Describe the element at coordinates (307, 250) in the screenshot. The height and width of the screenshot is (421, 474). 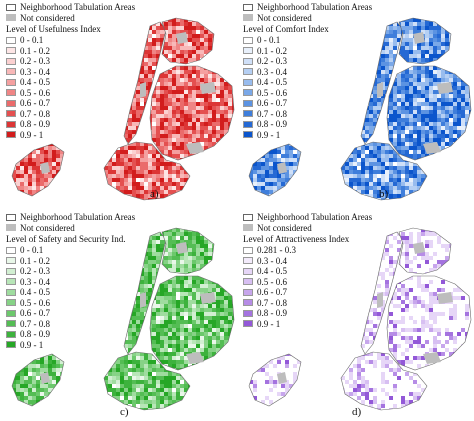
I see `legend-class-row: 0.281 - 0.3` at that location.